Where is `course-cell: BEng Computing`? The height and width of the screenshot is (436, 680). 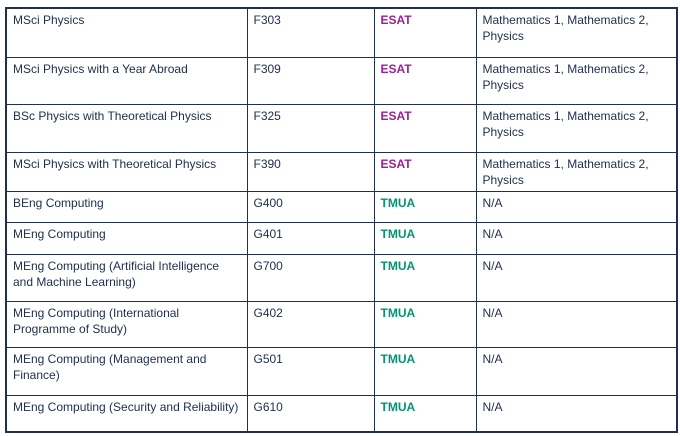 course-cell: BEng Computing is located at coordinates (126, 206).